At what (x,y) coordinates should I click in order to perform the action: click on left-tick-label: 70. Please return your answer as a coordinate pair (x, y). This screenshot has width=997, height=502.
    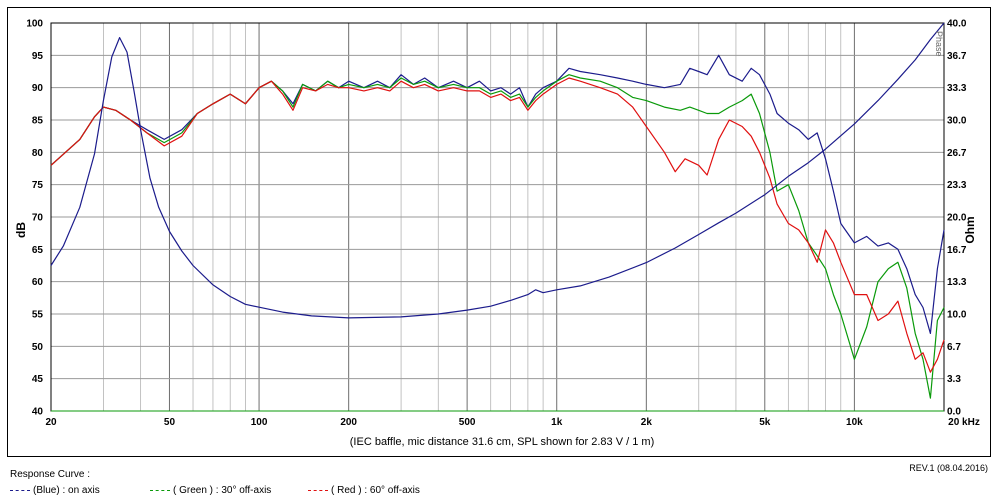
    Looking at the image, I should click on (38, 218).